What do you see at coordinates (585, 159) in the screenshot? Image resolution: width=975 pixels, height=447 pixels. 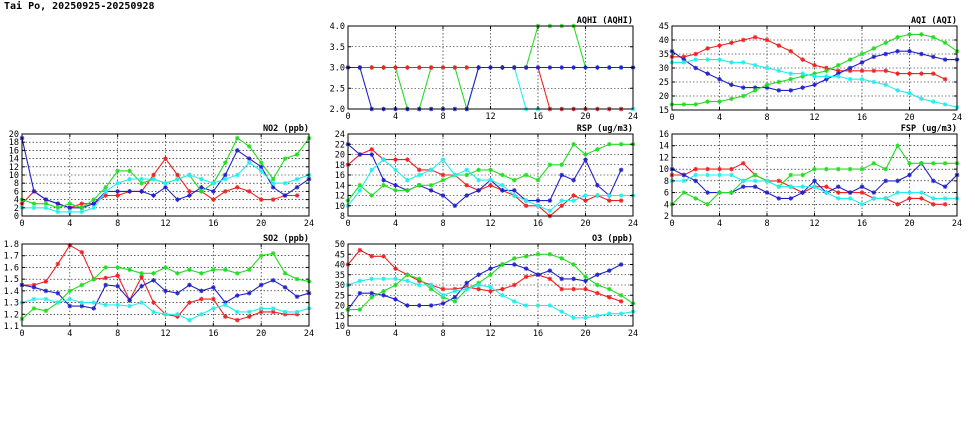 I see `rsp-series-blue-point` at bounding box center [585, 159].